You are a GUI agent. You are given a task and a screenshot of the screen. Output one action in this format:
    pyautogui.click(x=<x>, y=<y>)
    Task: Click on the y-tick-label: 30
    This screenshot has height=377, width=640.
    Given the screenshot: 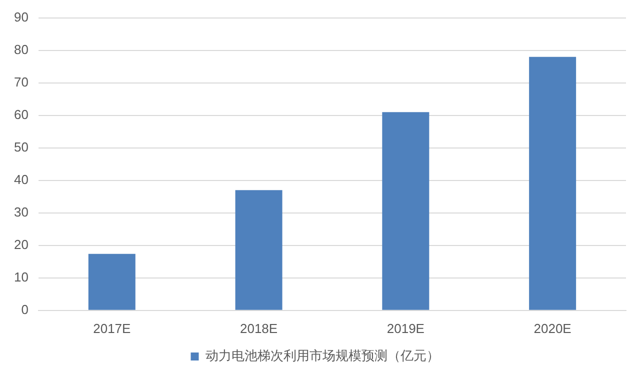 What is the action you would take?
    pyautogui.click(x=21, y=212)
    